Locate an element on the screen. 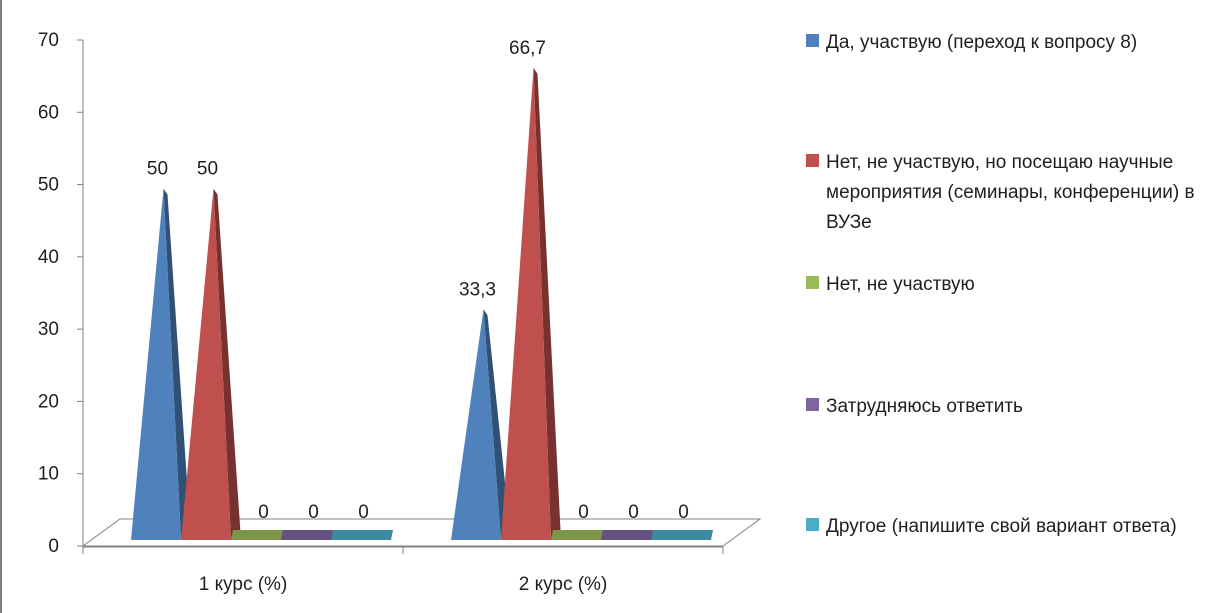  y-tick-label: 0 is located at coordinates (53, 546).